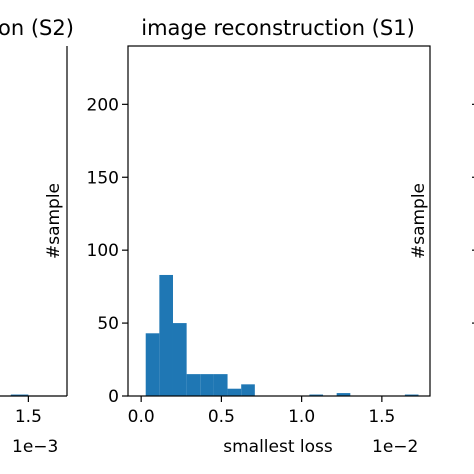  Describe the element at coordinates (141, 417) in the screenshot. I see `x-tick-label: 0.0` at that location.